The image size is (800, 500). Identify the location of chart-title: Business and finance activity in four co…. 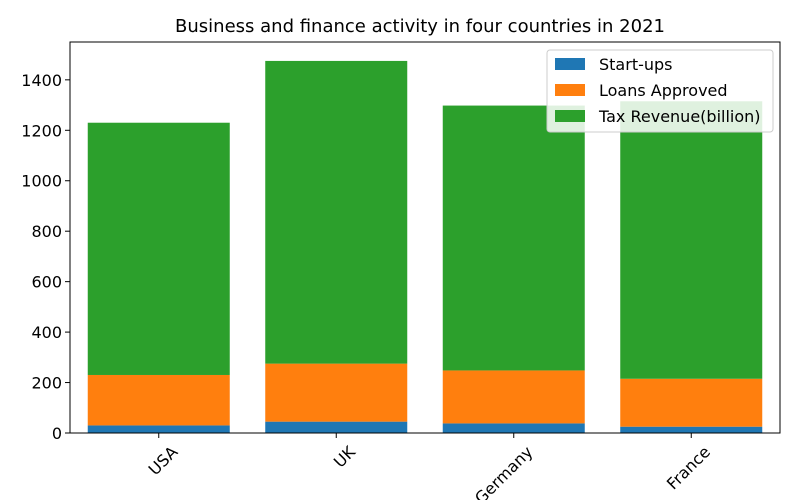
(420, 26).